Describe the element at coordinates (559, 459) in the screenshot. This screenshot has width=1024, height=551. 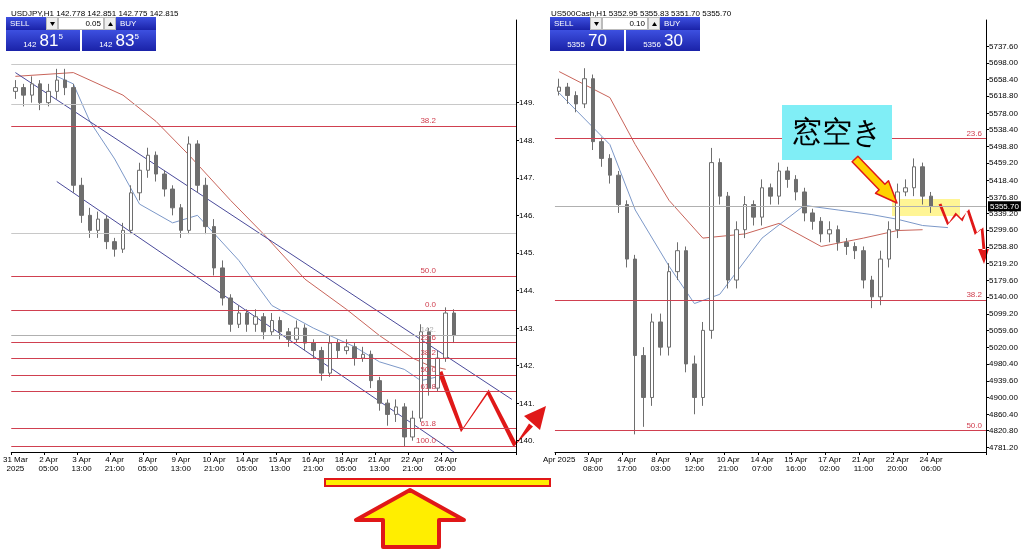
I see `x-tick-label: Apr 2025` at that location.